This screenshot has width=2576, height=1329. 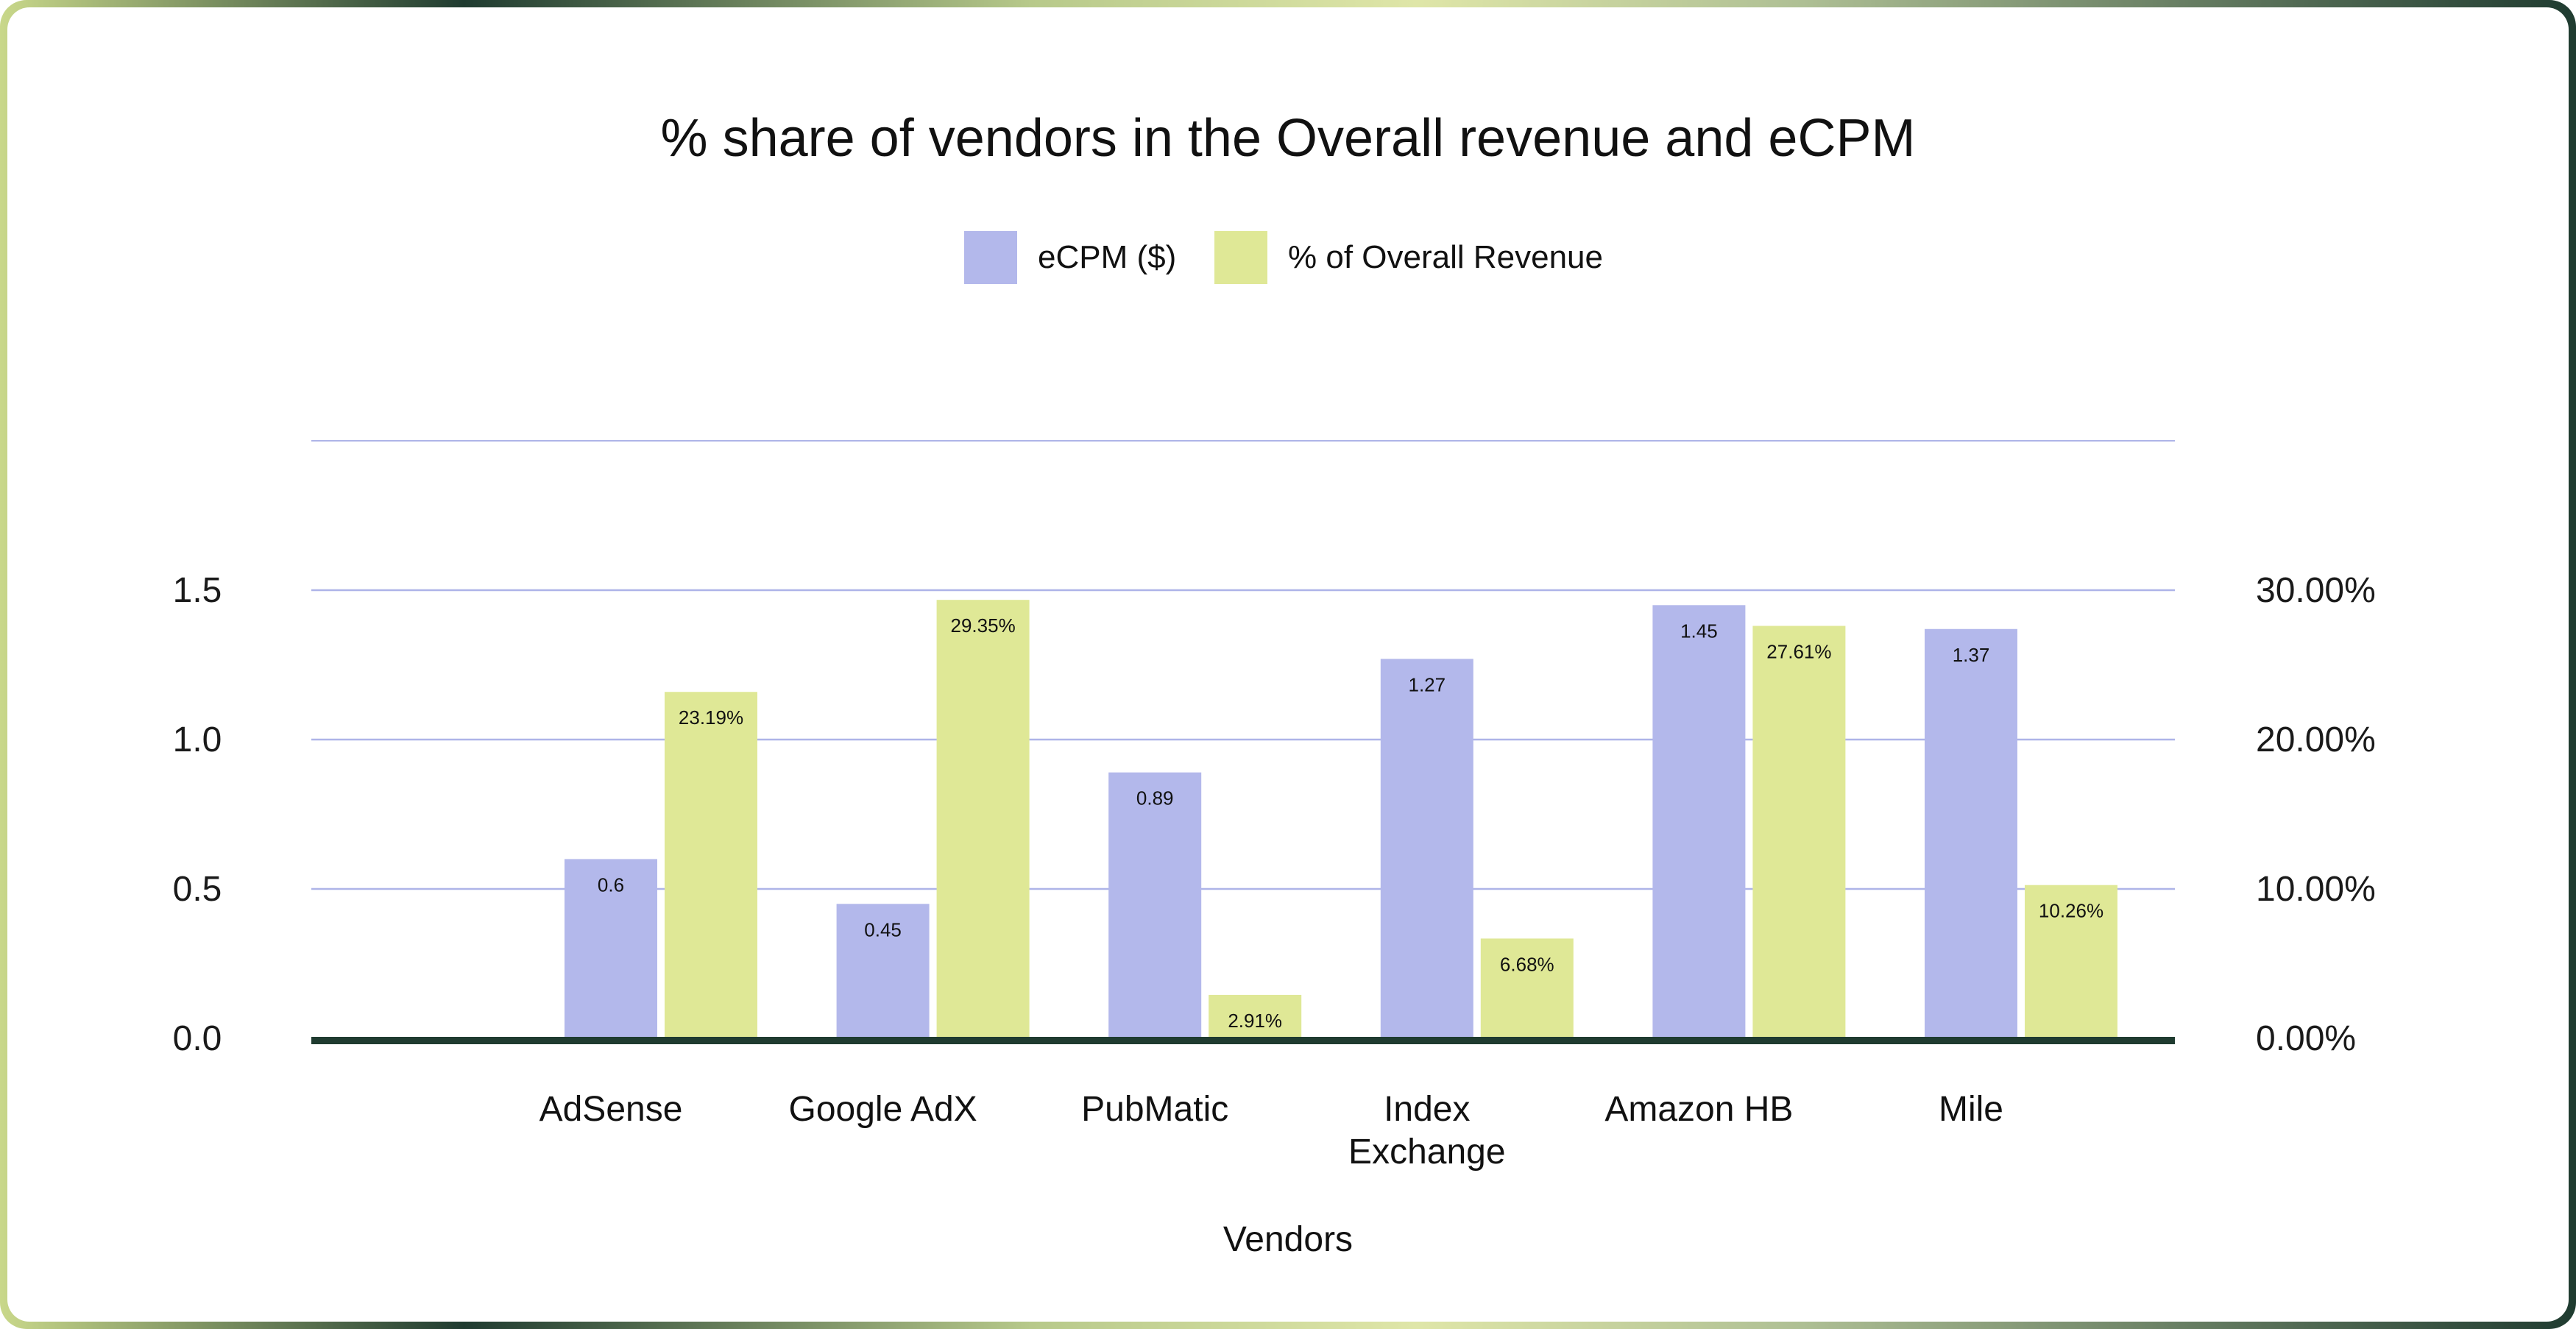 What do you see at coordinates (611, 1109) in the screenshot?
I see `x-category-label: AdSense` at bounding box center [611, 1109].